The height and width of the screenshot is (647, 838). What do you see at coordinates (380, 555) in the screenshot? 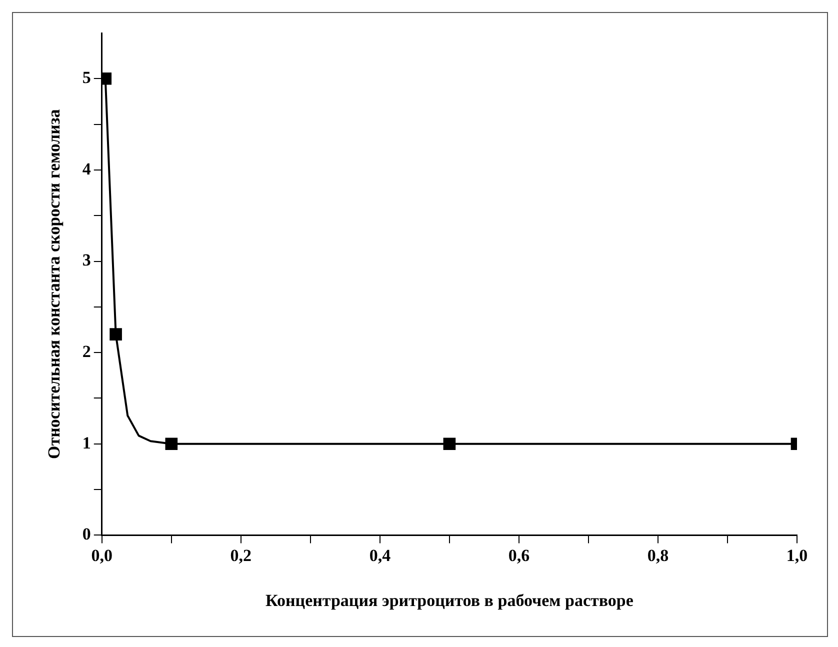
I see `x-tick-label: 0,4` at bounding box center [380, 555].